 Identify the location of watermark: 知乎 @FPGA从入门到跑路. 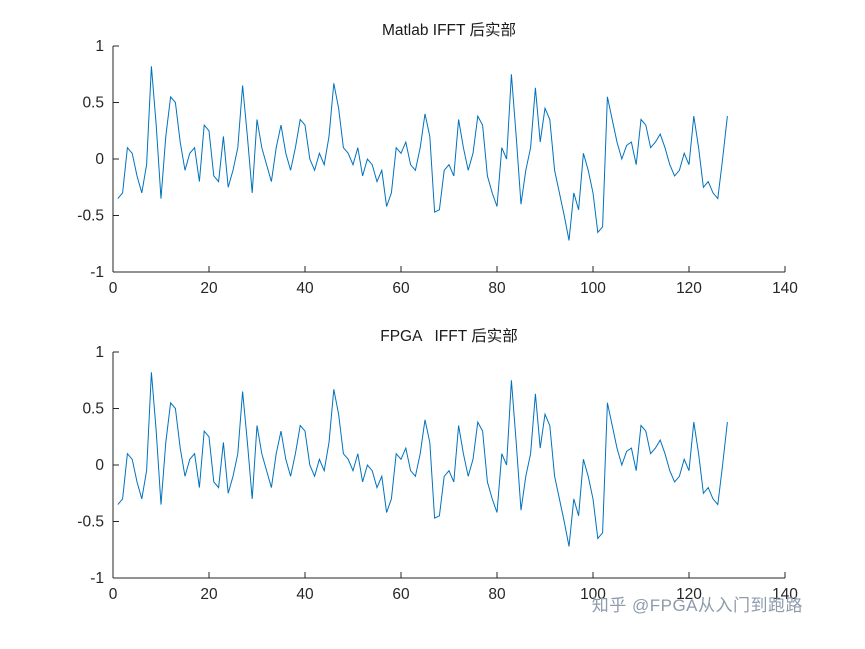
(697, 605).